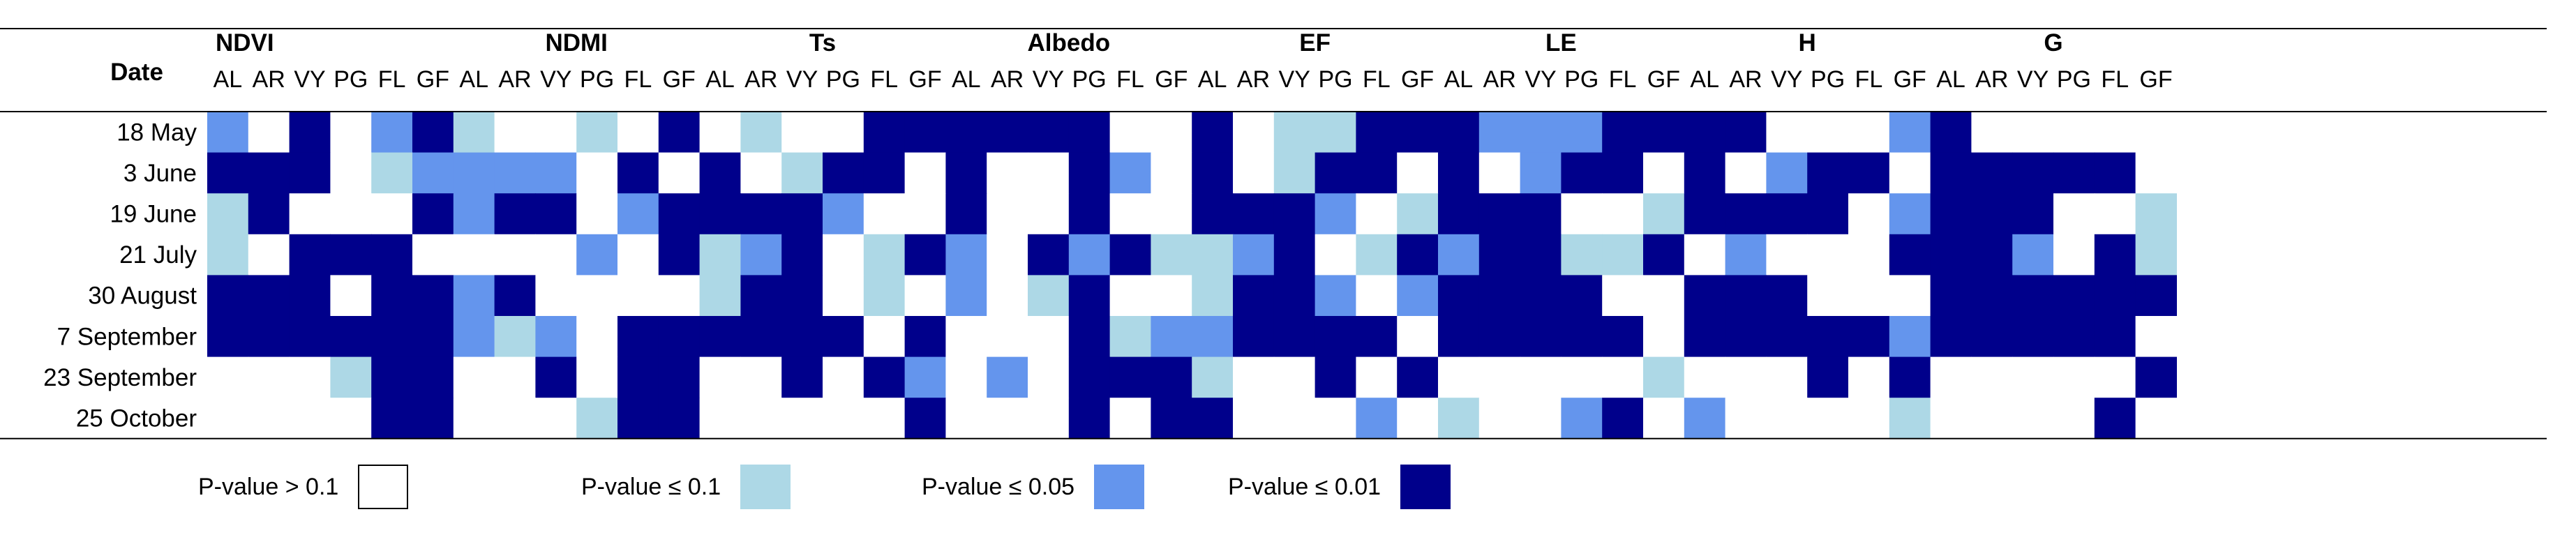  Describe the element at coordinates (1786, 79) in the screenshot. I see `column-header: VY` at that location.